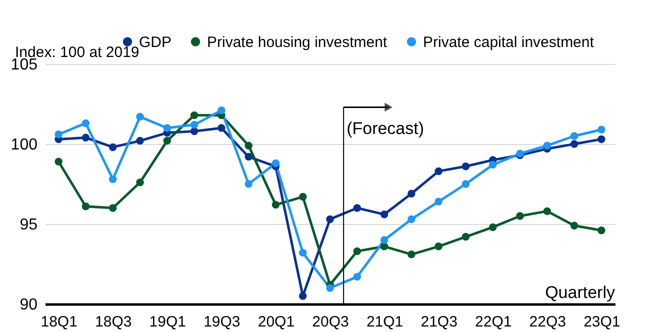 Image resolution: width=672 pixels, height=332 pixels. Describe the element at coordinates (24, 145) in the screenshot. I see `y-tick-label: 100` at that location.